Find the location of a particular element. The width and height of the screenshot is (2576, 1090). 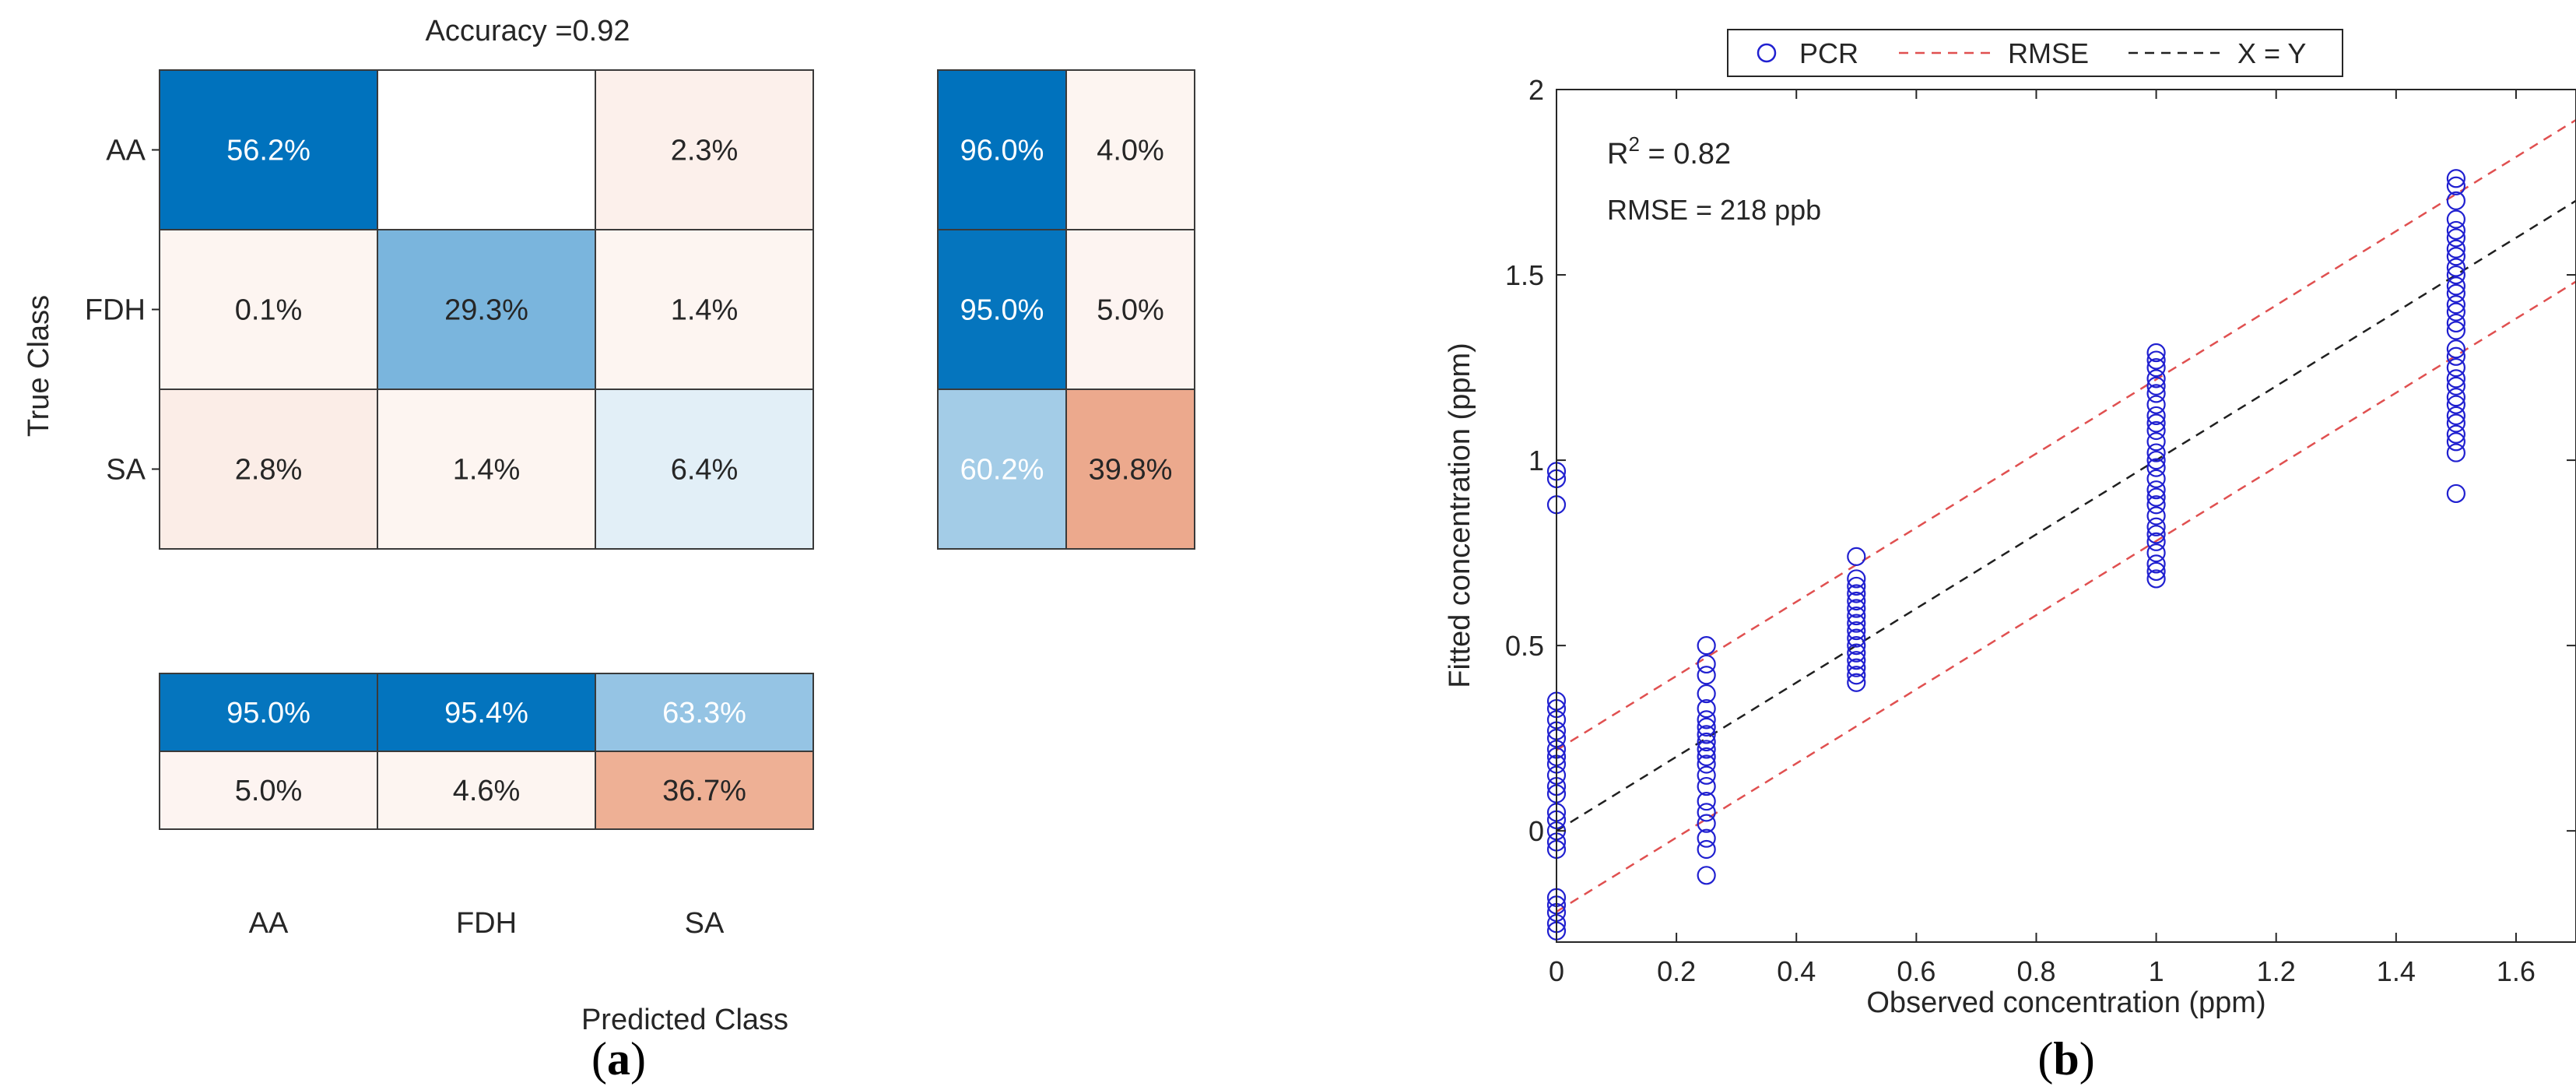

cm-col-summary-c1-correct-label: 95.4% is located at coordinates (486, 713).